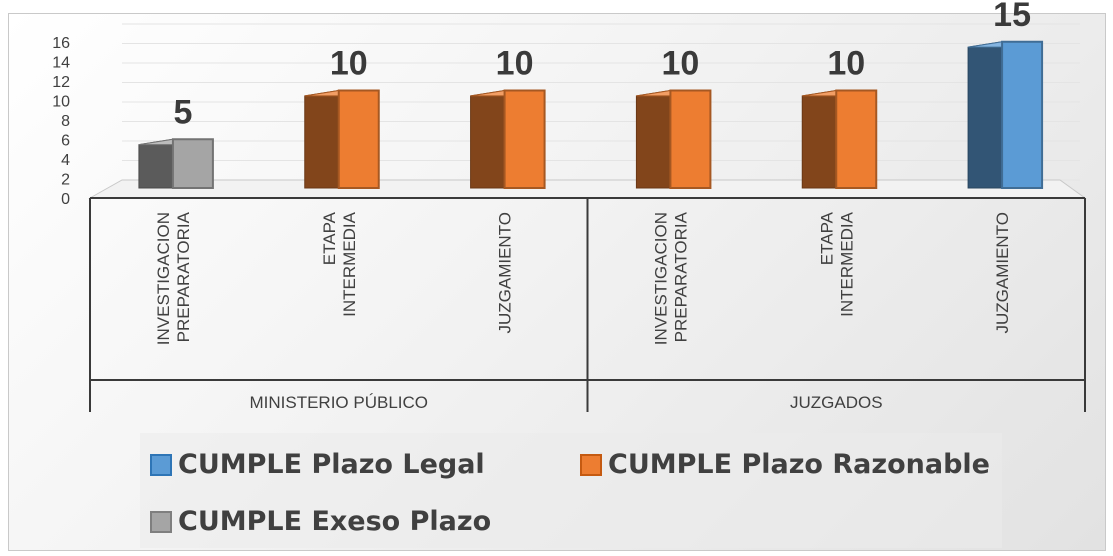 This screenshot has height=556, width=1113. What do you see at coordinates (182, 112) in the screenshot?
I see `data-label: 5` at bounding box center [182, 112].